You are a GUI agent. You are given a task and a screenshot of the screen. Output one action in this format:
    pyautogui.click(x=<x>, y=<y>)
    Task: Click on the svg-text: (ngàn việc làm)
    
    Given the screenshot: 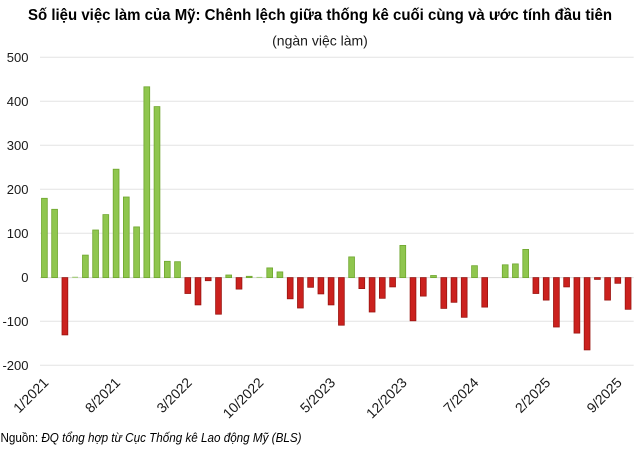 What is the action you would take?
    pyautogui.click(x=320, y=41)
    